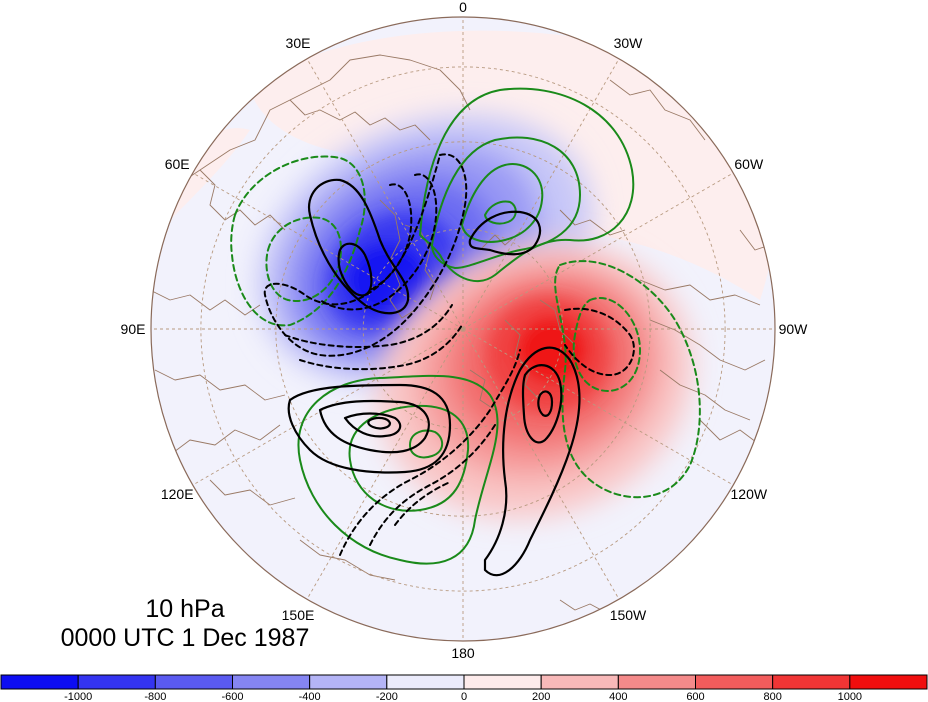  What do you see at coordinates (749, 494) in the screenshot?
I see `longitude-label: 120W` at bounding box center [749, 494].